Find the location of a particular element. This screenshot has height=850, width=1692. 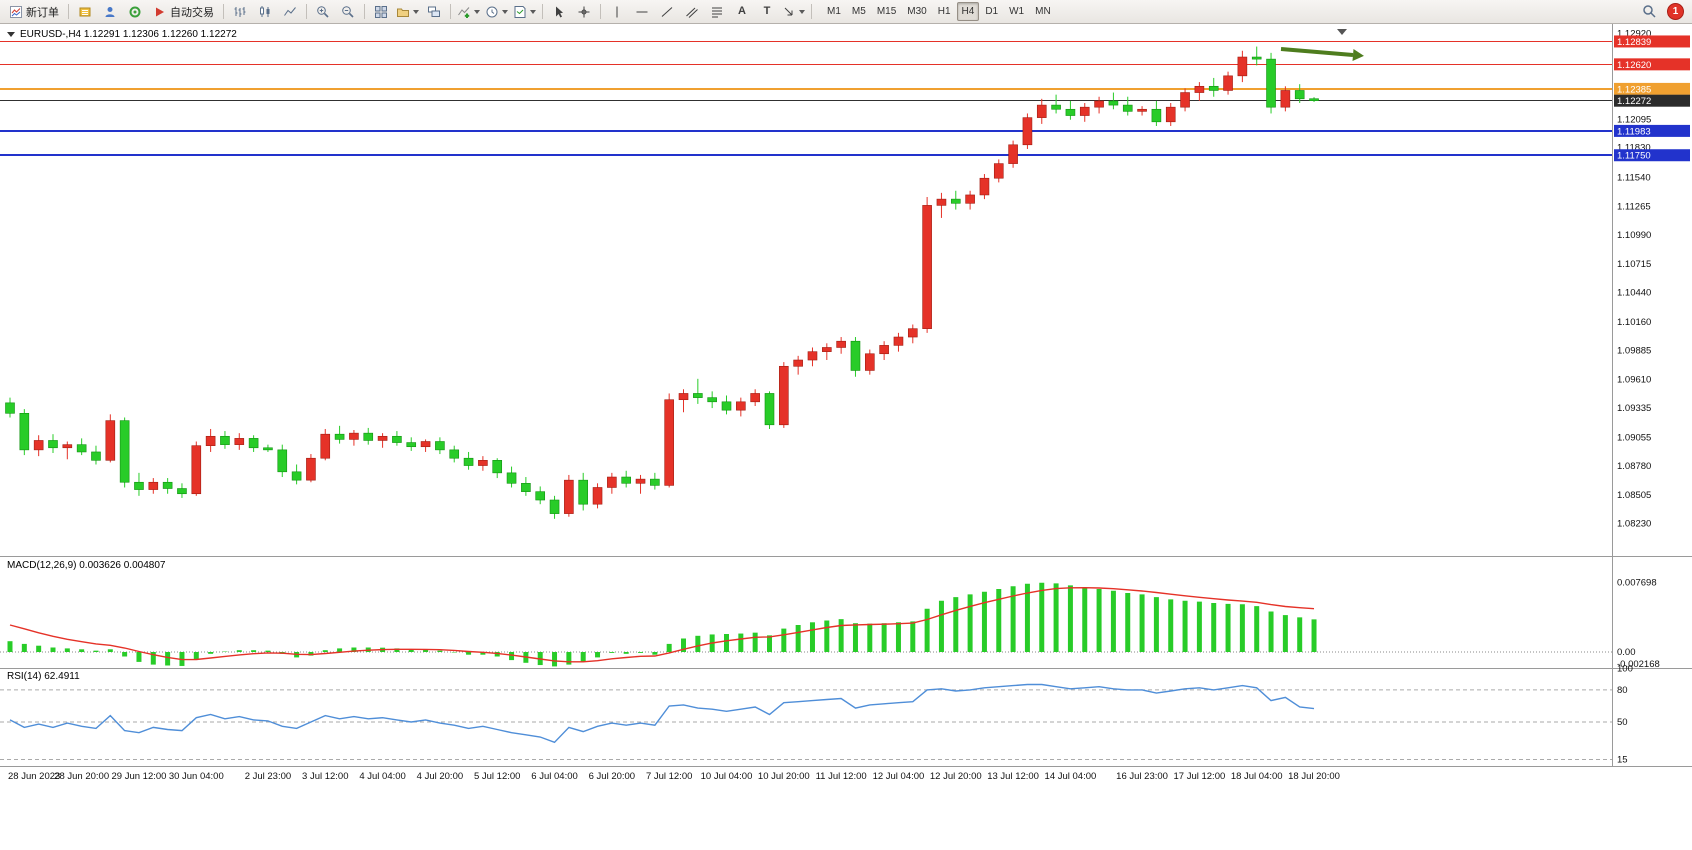

cursor-button is located at coordinates (559, 12).